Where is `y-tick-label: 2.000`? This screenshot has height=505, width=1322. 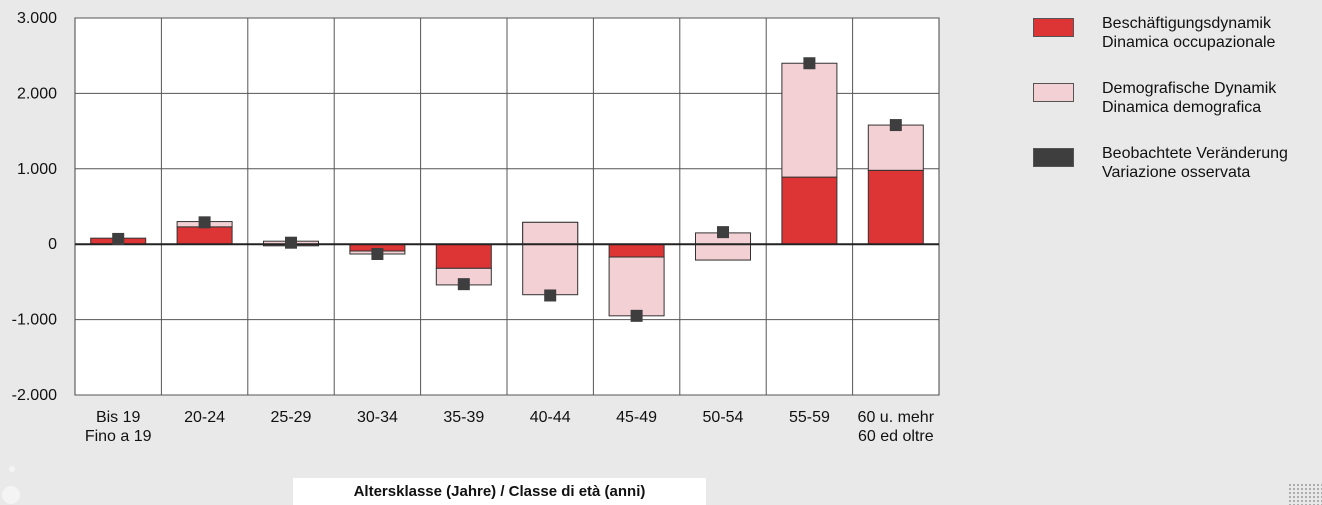 y-tick-label: 2.000 is located at coordinates (37, 93).